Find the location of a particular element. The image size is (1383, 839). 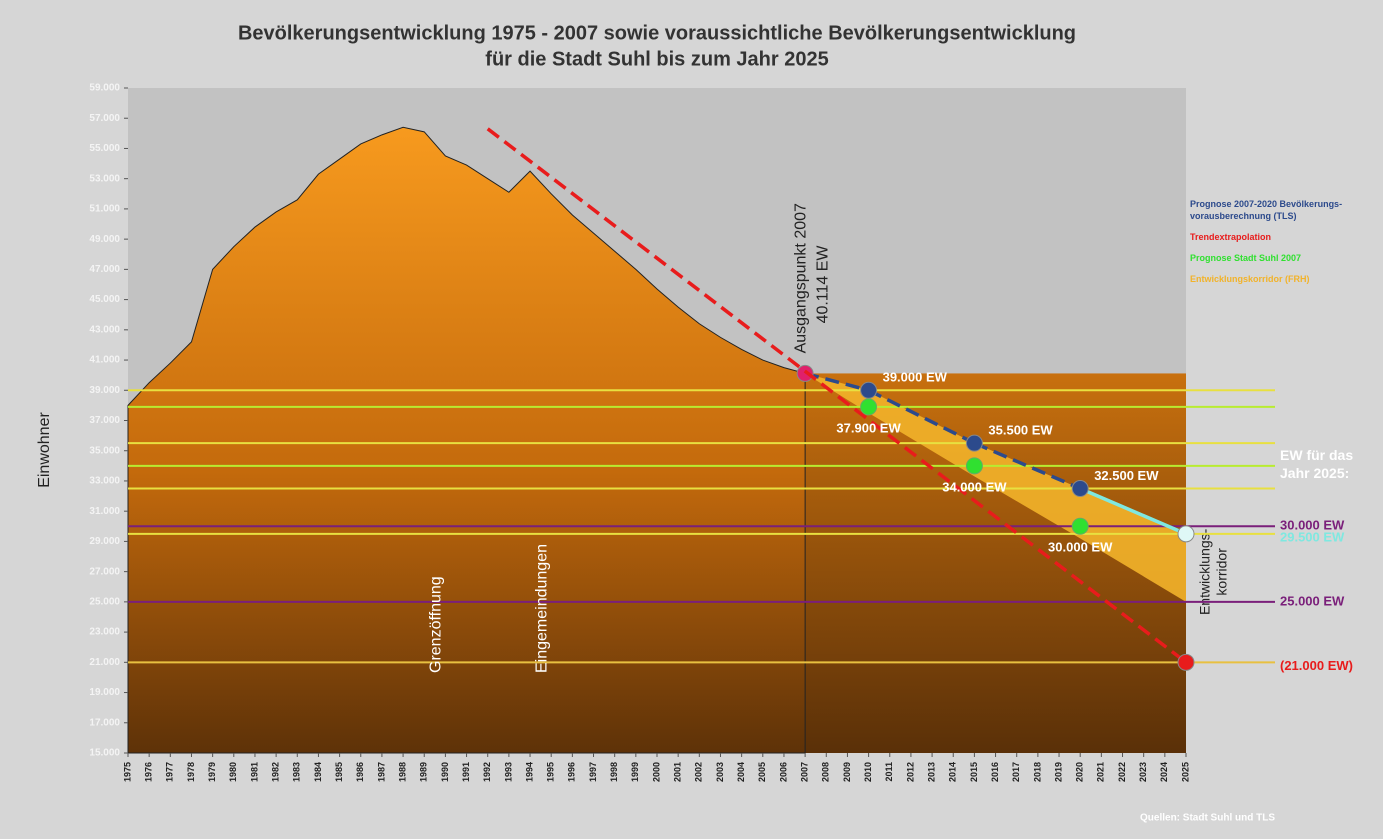

y-tick-label: 59.000 is located at coordinates (104, 88).